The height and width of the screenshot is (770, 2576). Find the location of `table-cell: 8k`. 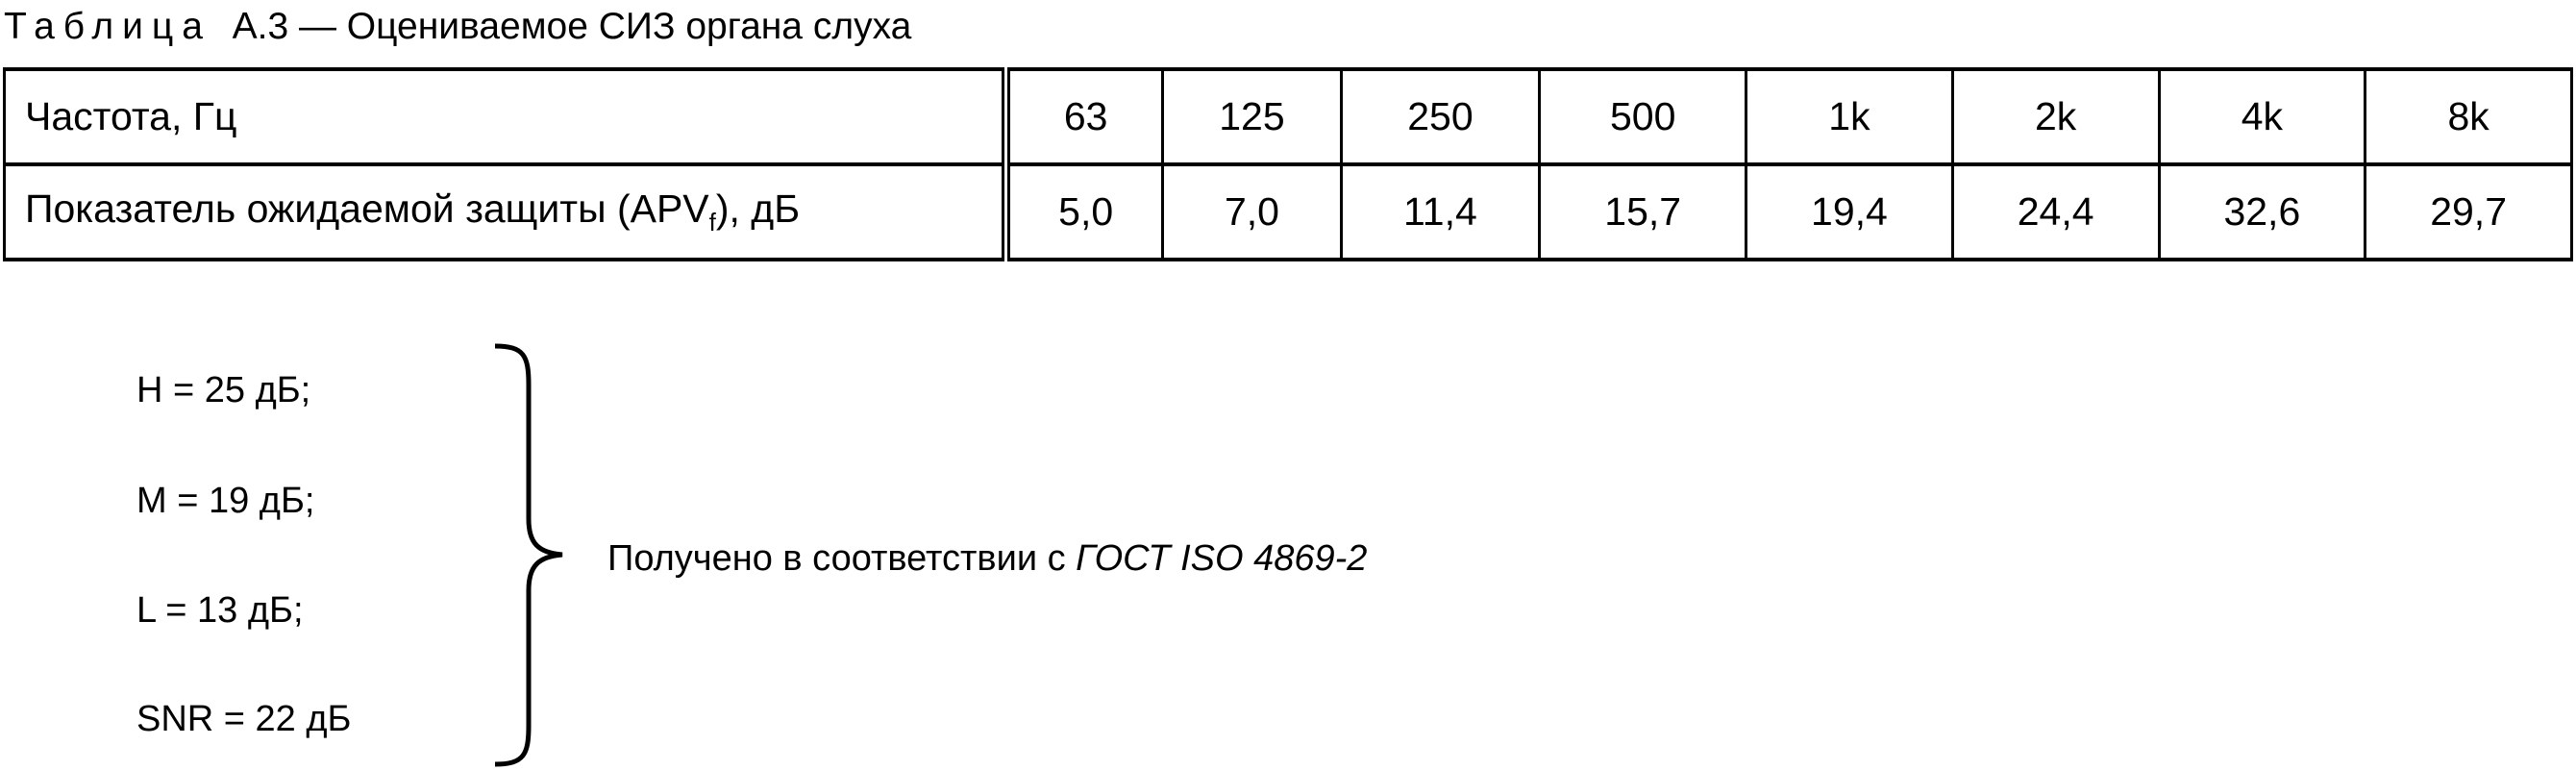

table-cell: 8k is located at coordinates (2468, 116).